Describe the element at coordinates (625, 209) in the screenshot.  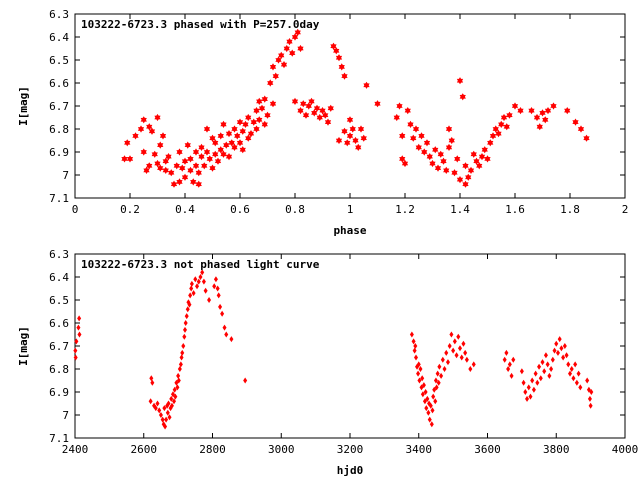
I see `x-tick-label: 2` at that location.